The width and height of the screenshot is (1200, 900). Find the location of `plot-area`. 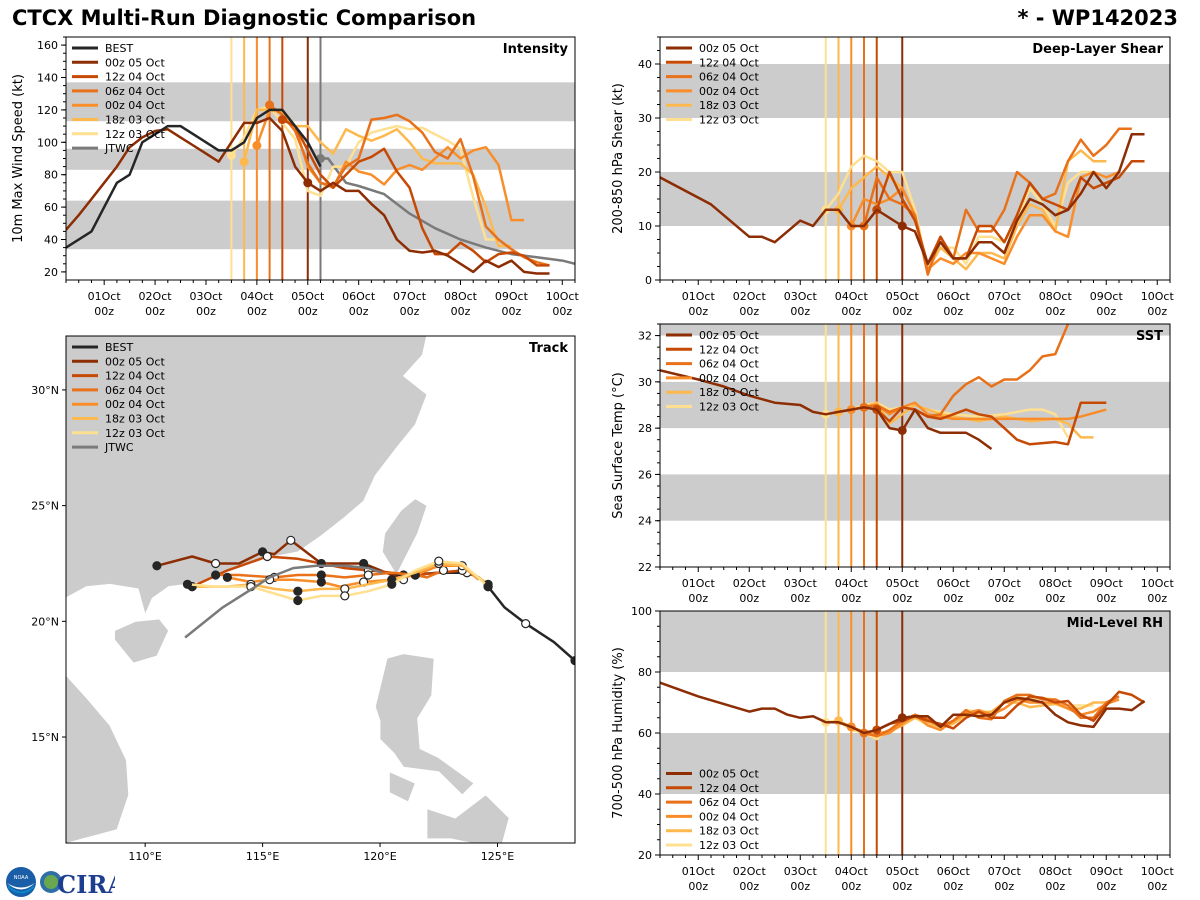

plot-area is located at coordinates (915, 445).